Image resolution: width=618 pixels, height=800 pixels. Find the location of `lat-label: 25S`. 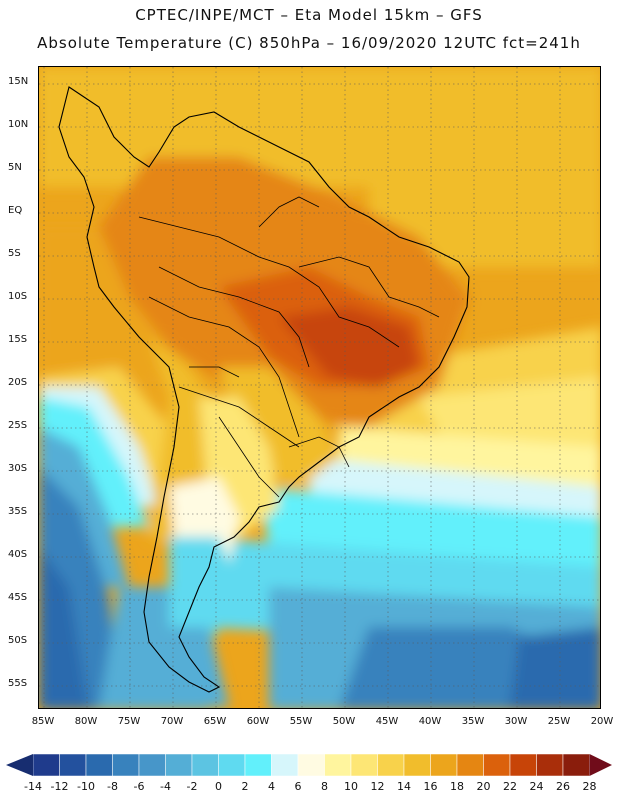

lat-label: 25S is located at coordinates (18, 425).